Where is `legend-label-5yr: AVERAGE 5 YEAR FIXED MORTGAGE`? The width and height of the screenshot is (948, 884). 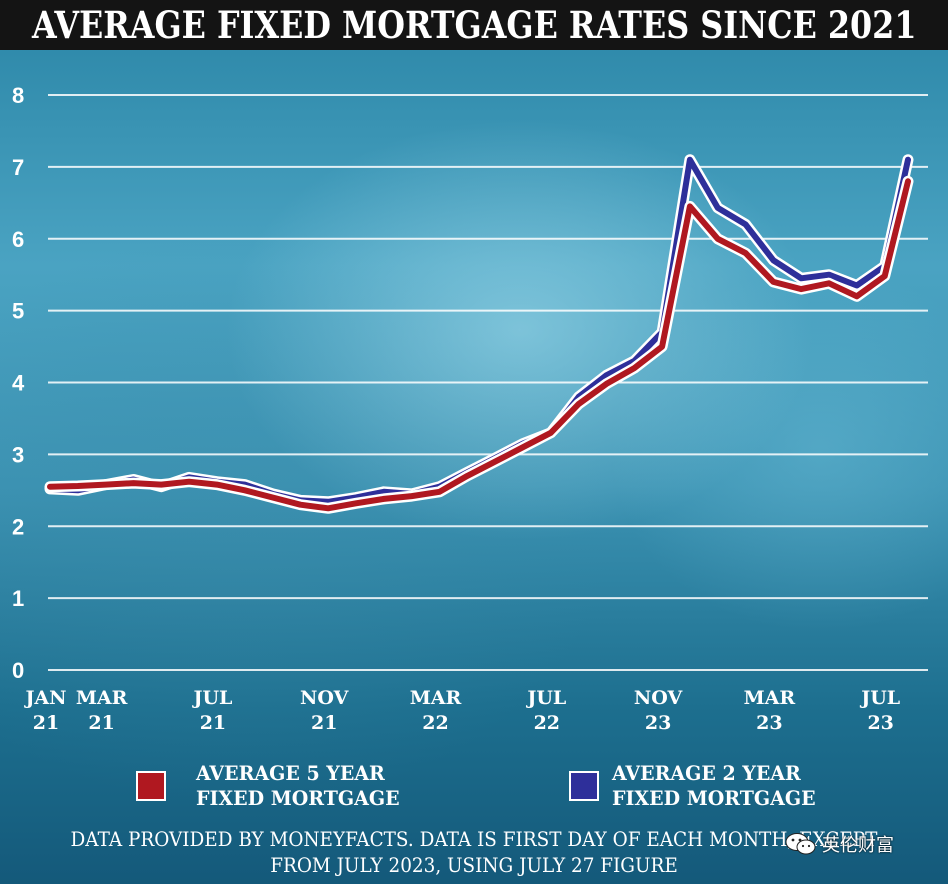
legend-label-5yr: AVERAGE 5 YEAR FIXED MORTGAGE is located at coordinates (298, 786).